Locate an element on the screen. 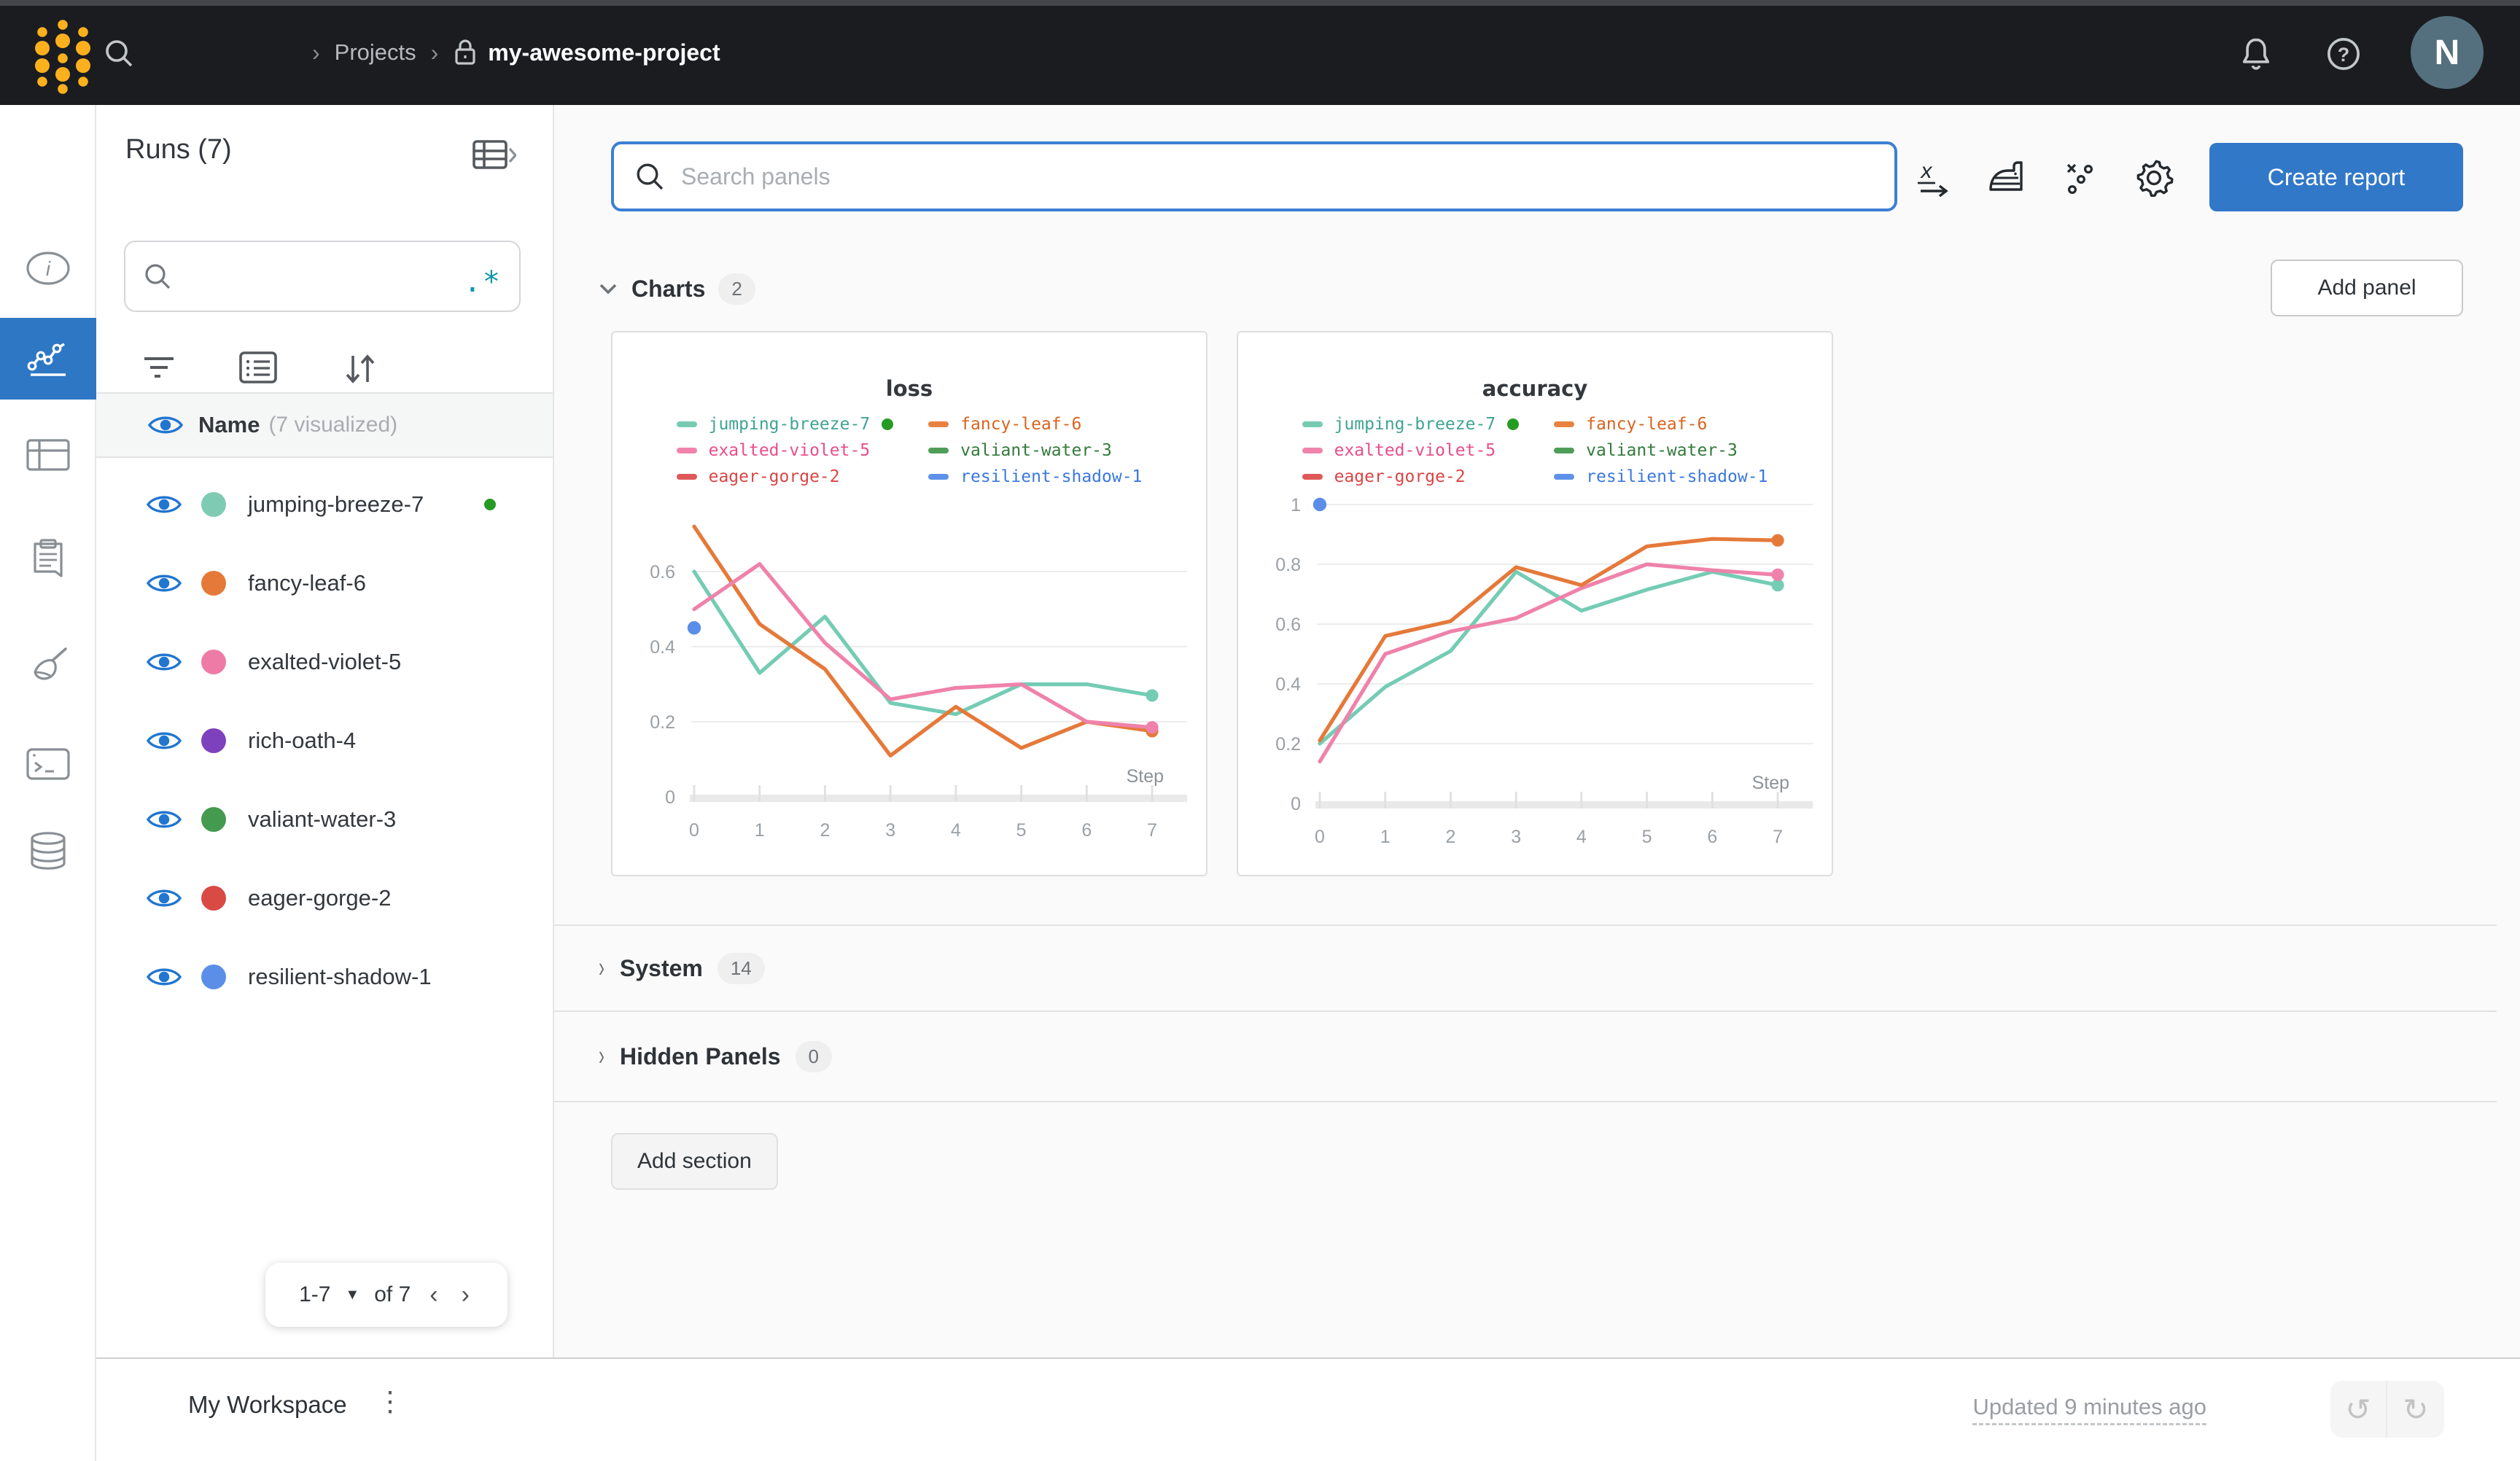 The height and width of the screenshot is (1461, 2520). svg-text: 0.6 is located at coordinates (662, 572).